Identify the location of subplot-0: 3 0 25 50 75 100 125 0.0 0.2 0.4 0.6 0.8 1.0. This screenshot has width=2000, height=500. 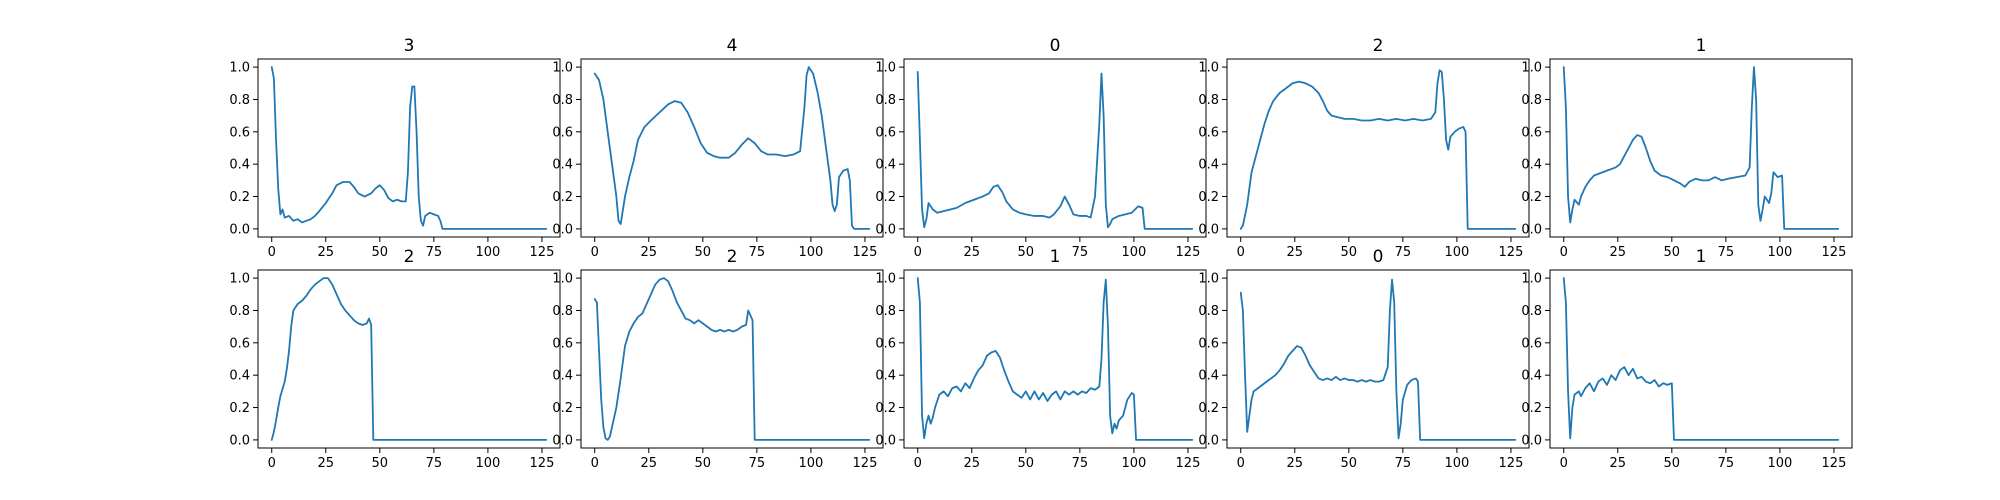
(395, 148).